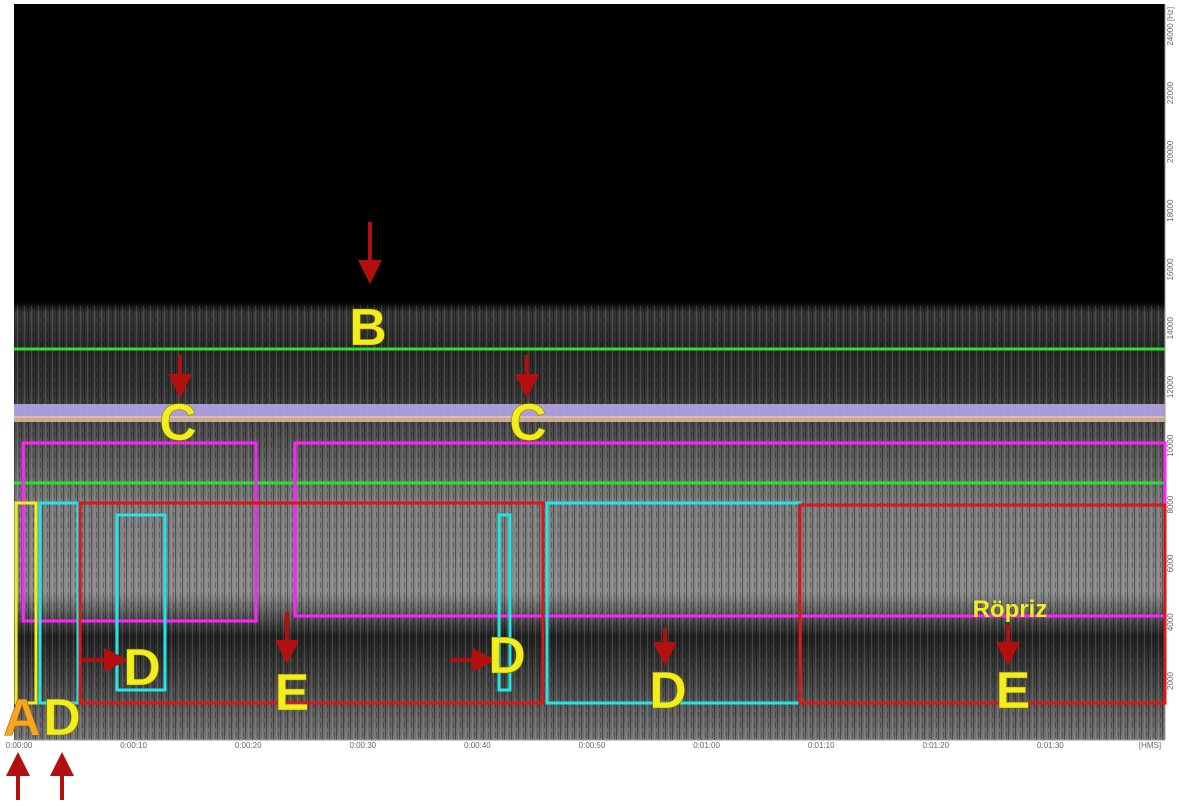  I want to click on x-tick-label: [HMS], so click(1150, 745).